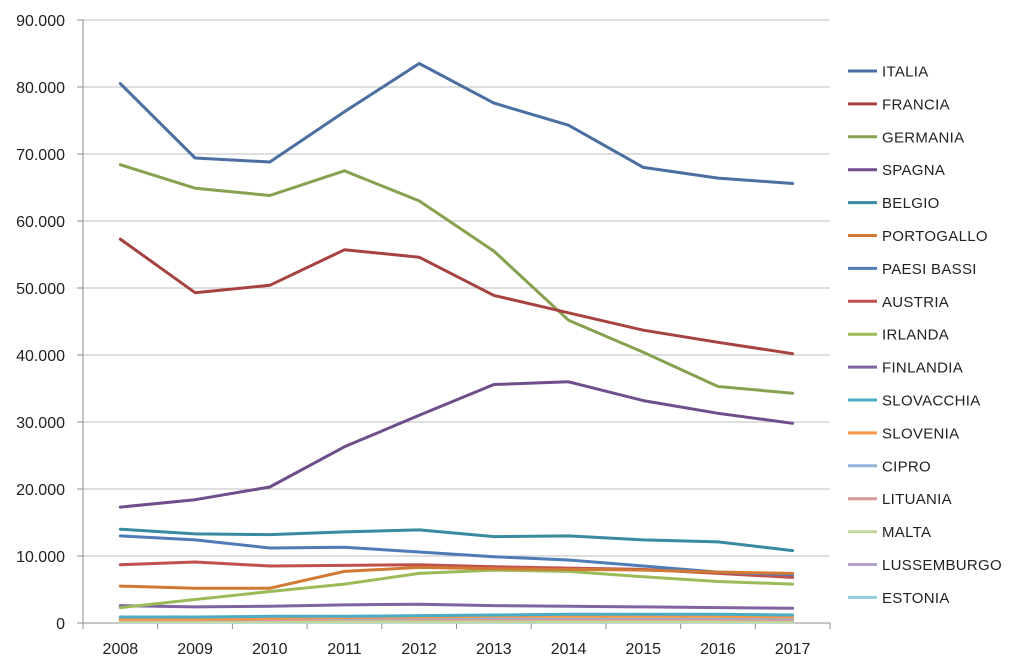 This screenshot has width=1024, height=670. I want to click on y-tick-label: 70.000, so click(40, 155).